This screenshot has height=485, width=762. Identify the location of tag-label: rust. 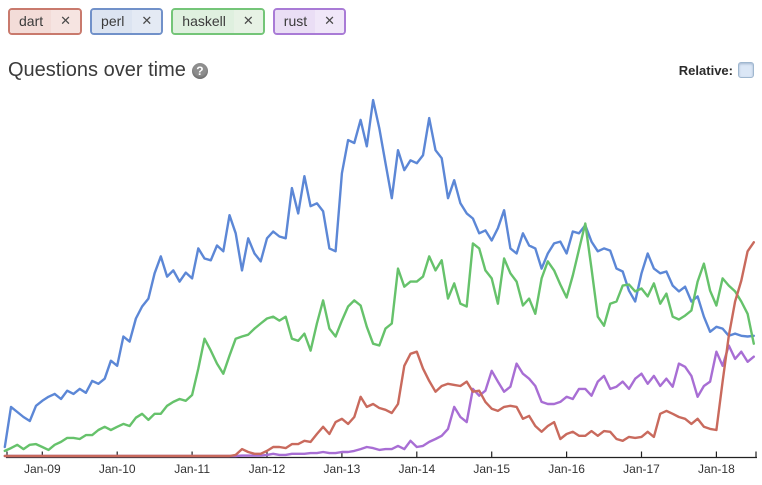
(295, 21).